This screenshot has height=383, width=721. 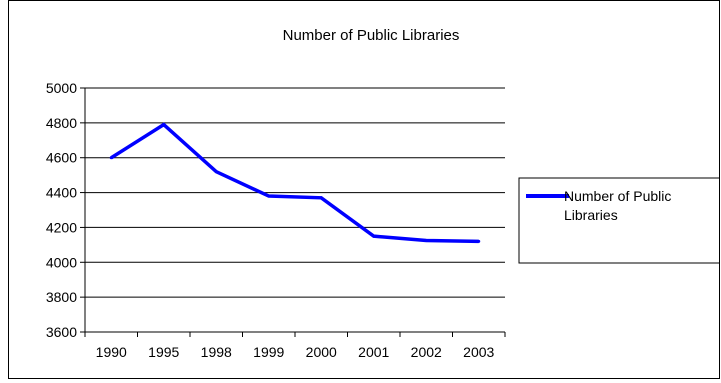 What do you see at coordinates (111, 352) in the screenshot?
I see `x-tick-label: 1990` at bounding box center [111, 352].